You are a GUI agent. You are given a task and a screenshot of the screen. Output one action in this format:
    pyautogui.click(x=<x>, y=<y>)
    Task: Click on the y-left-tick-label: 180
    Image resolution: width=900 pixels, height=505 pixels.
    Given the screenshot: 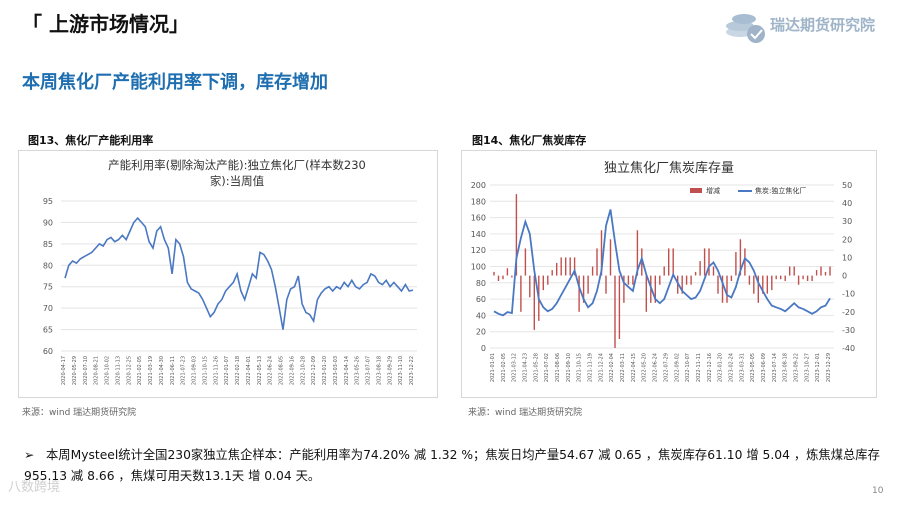 What is the action you would take?
    pyautogui.click(x=478, y=201)
    